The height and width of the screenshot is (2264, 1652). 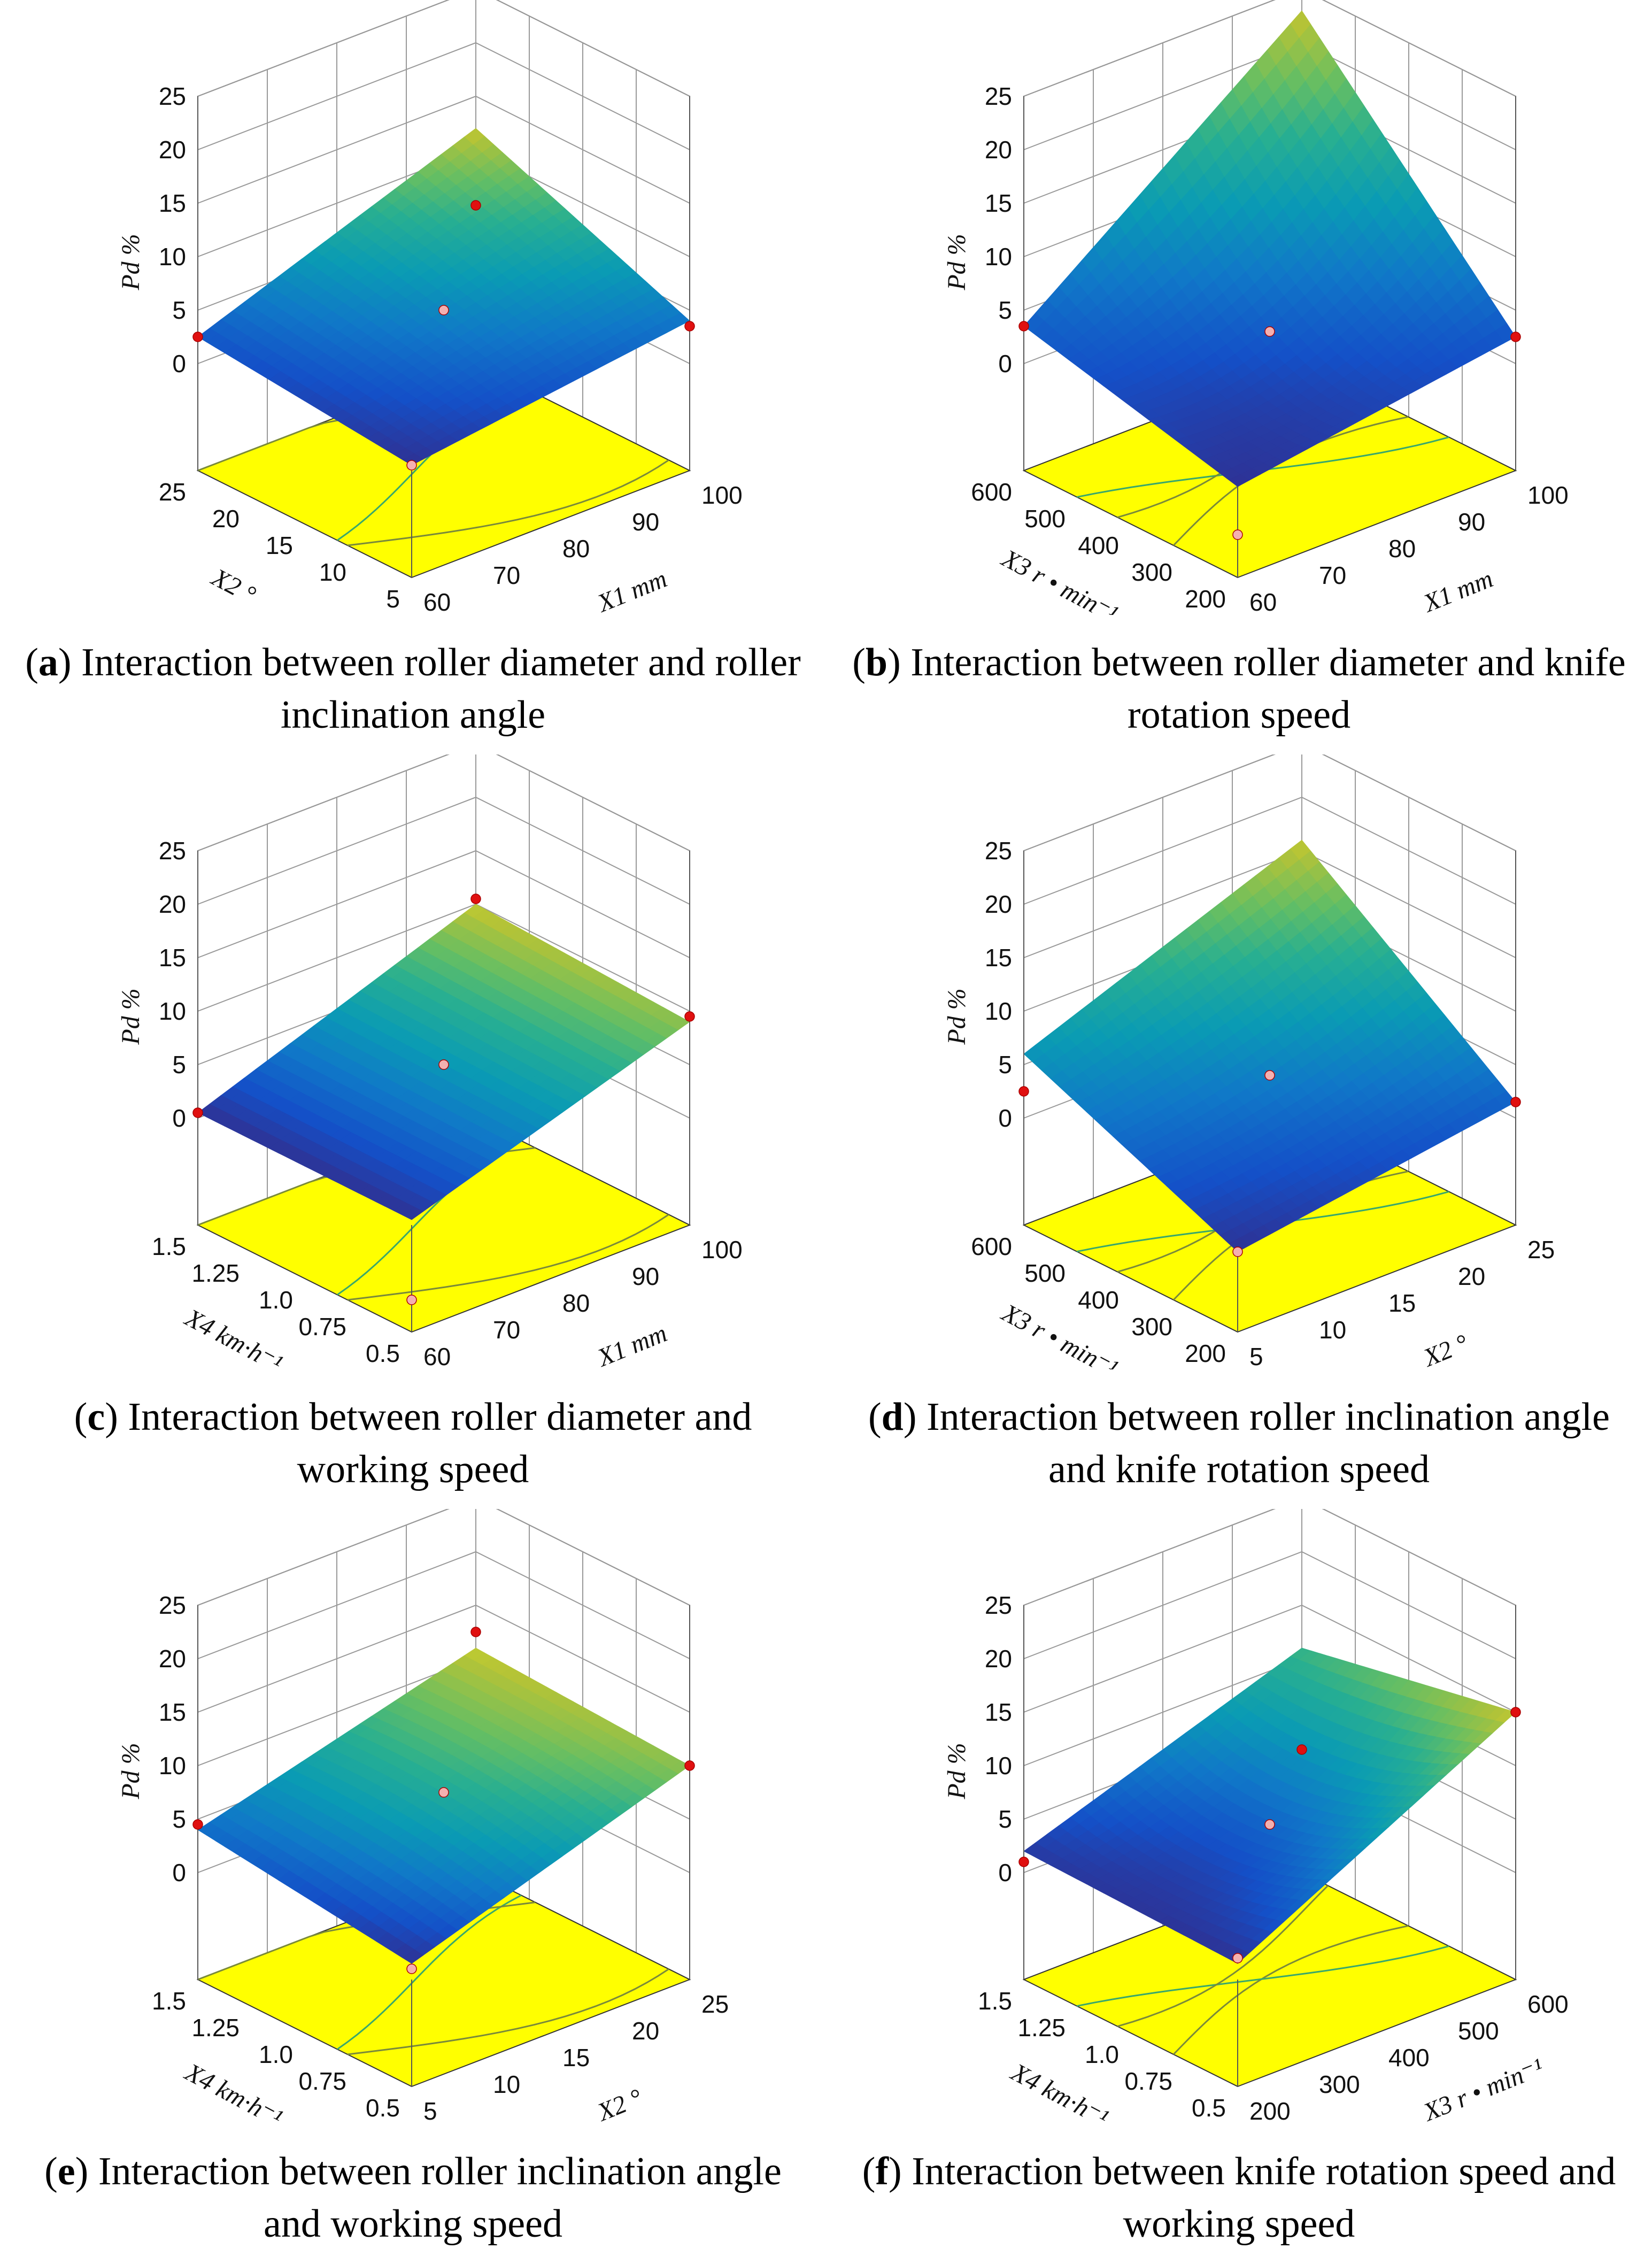 What do you see at coordinates (66, 2171) in the screenshot?
I see `panel-letter: e` at bounding box center [66, 2171].